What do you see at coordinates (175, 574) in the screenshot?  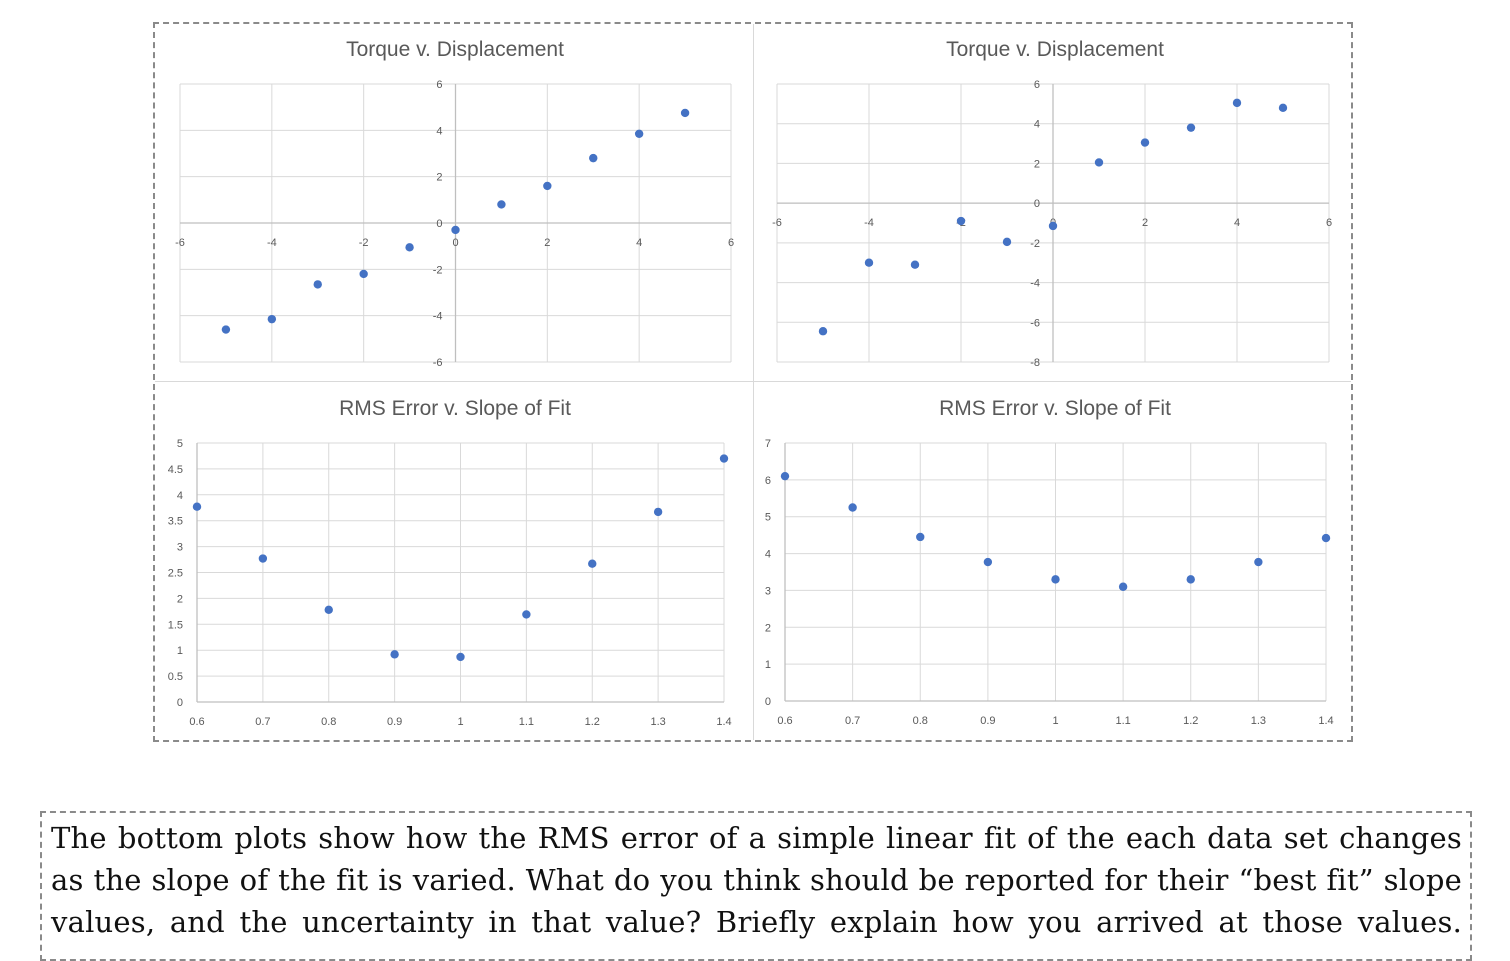 I see `y-tick-label: 2.5` at bounding box center [175, 574].